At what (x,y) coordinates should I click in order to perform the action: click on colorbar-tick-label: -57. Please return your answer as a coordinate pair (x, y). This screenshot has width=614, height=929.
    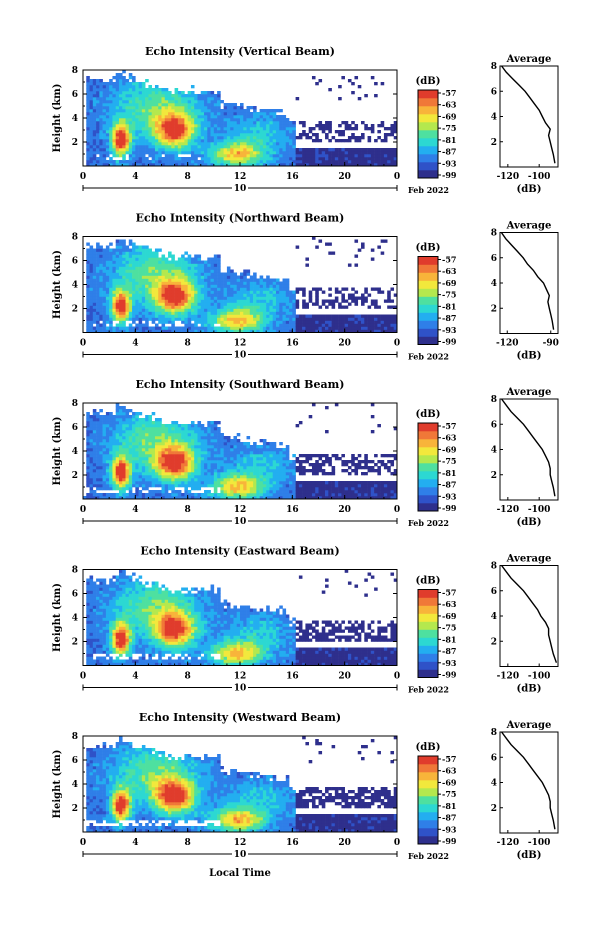
    Looking at the image, I should click on (449, 93).